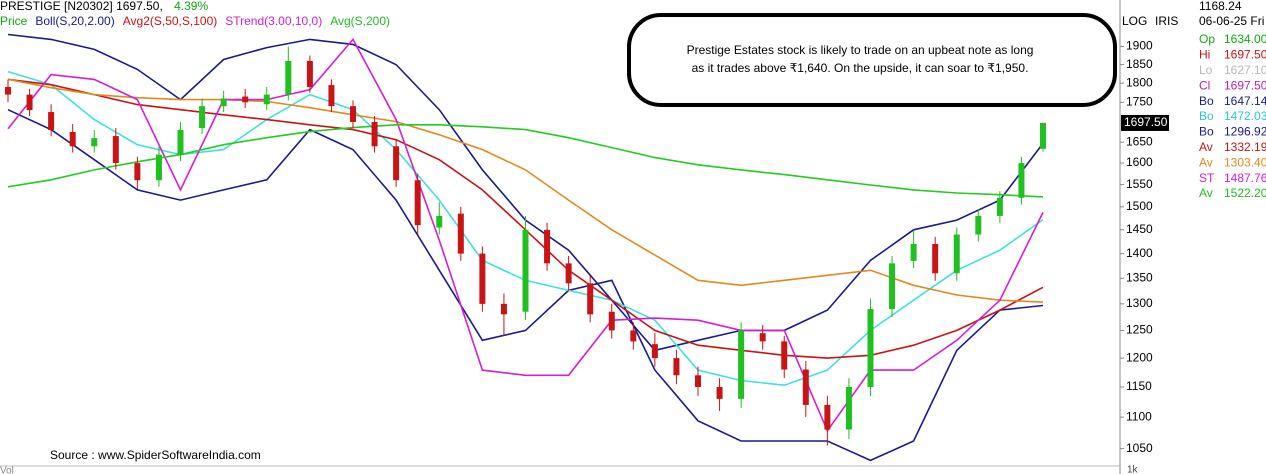  Describe the element at coordinates (1245, 70) in the screenshot. I see `panel-value: 1627.10` at that location.